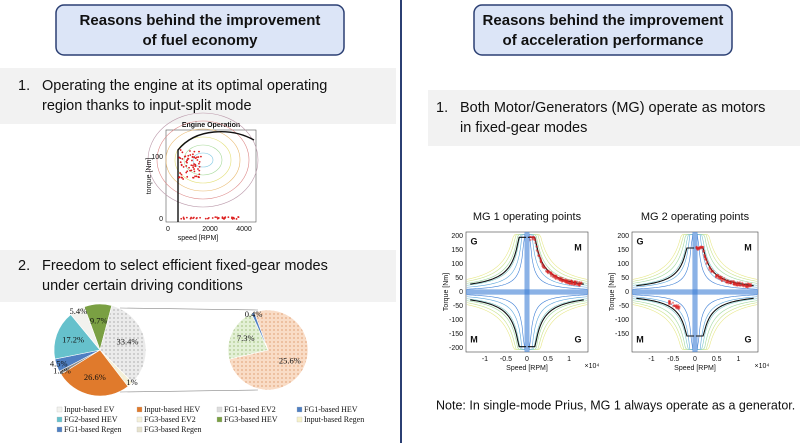  What do you see at coordinates (485, 359) in the screenshot?
I see `x-tick-label: -1` at bounding box center [485, 359].